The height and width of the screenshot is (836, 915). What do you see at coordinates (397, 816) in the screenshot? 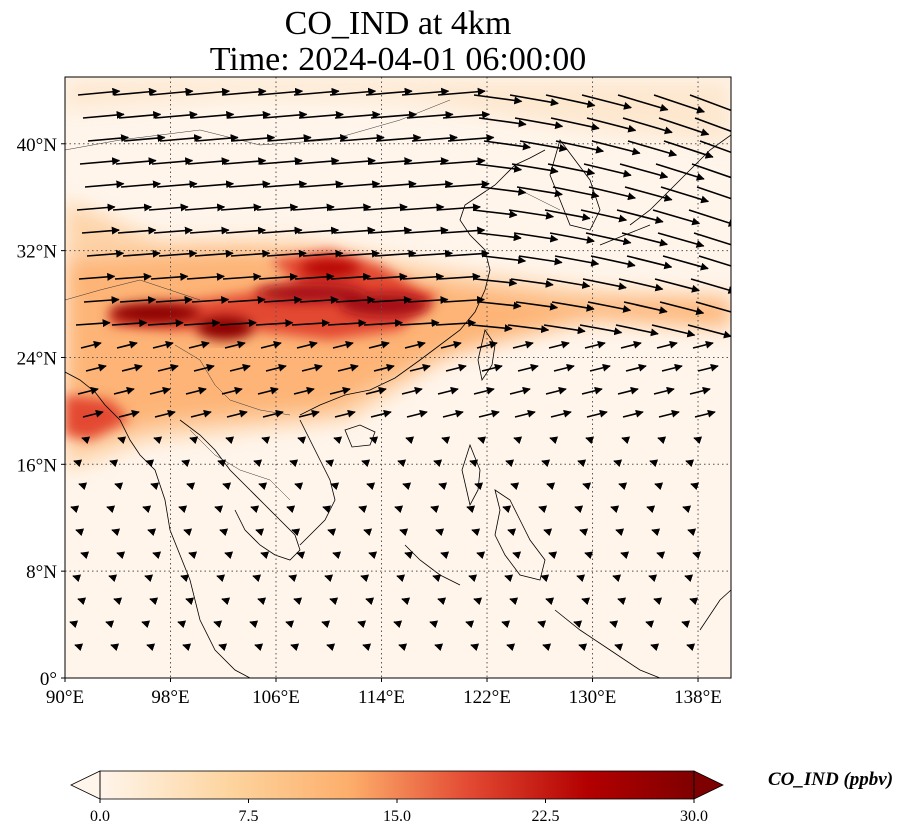
I see `colorbar-tick-label: 15.0` at bounding box center [397, 816].